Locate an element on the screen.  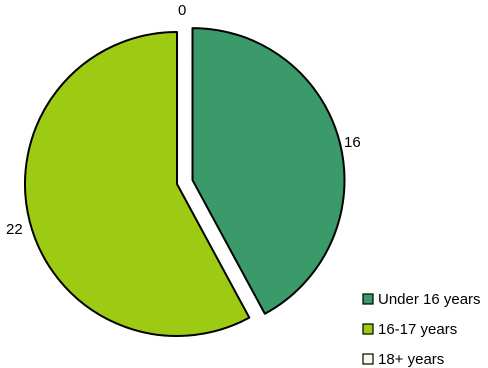
legend: Under 16 years 16-17 years 18+ years is located at coordinates (421, 329).